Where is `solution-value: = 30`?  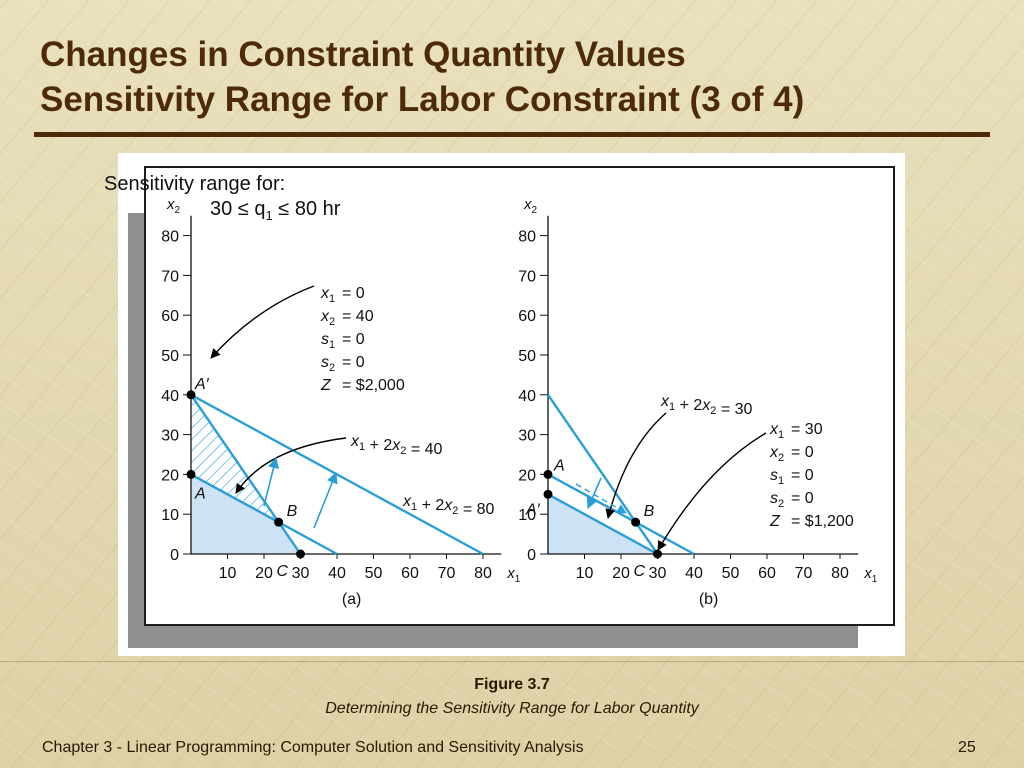 solution-value: = 30 is located at coordinates (807, 429).